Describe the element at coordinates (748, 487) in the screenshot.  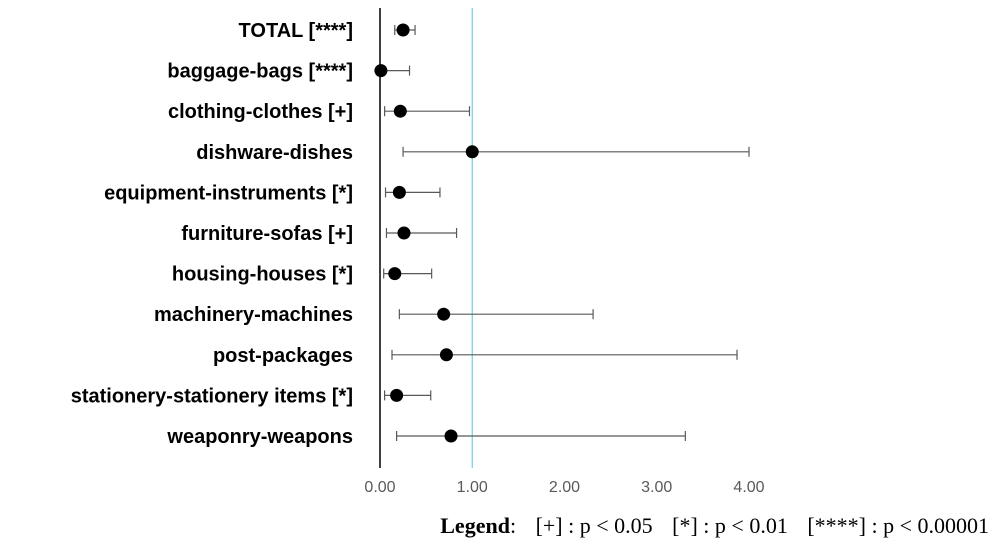
I see `x-tick-label: 4.00` at that location.